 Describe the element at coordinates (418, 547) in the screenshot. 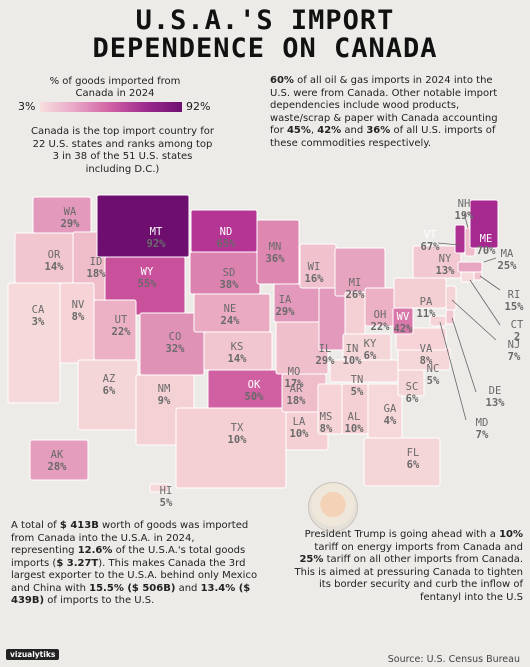

I see `trump-c: tariff on energy imports from Canada and` at that location.